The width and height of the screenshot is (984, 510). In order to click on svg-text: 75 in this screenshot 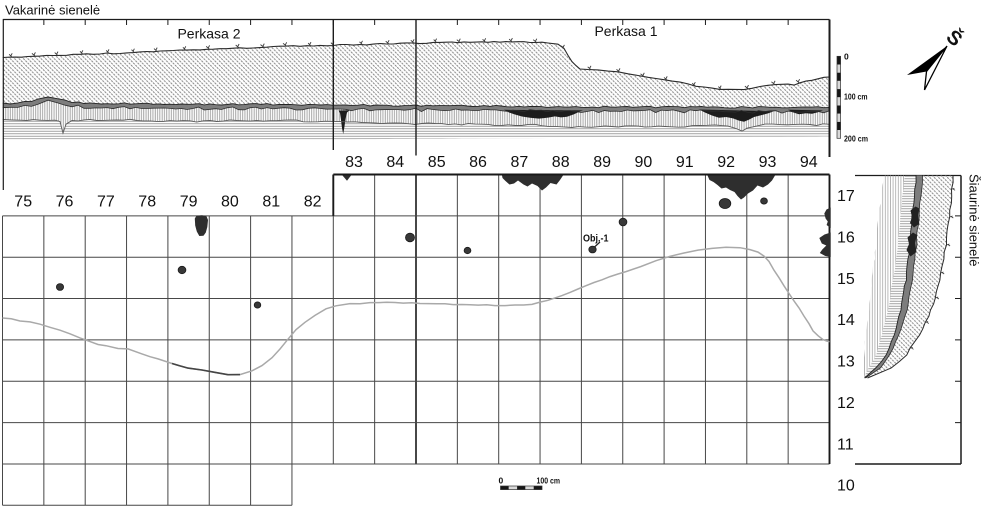, I will do `click(23, 202)`.